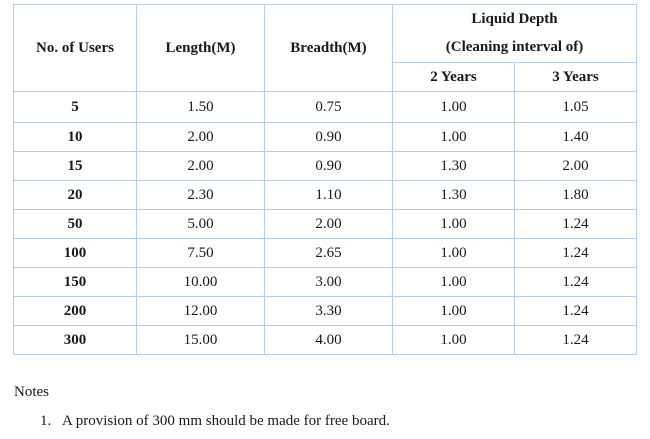 Image resolution: width=650 pixels, height=439 pixels. I want to click on table-row: 150 10.00 3.00 1.00 1.24, so click(325, 282).